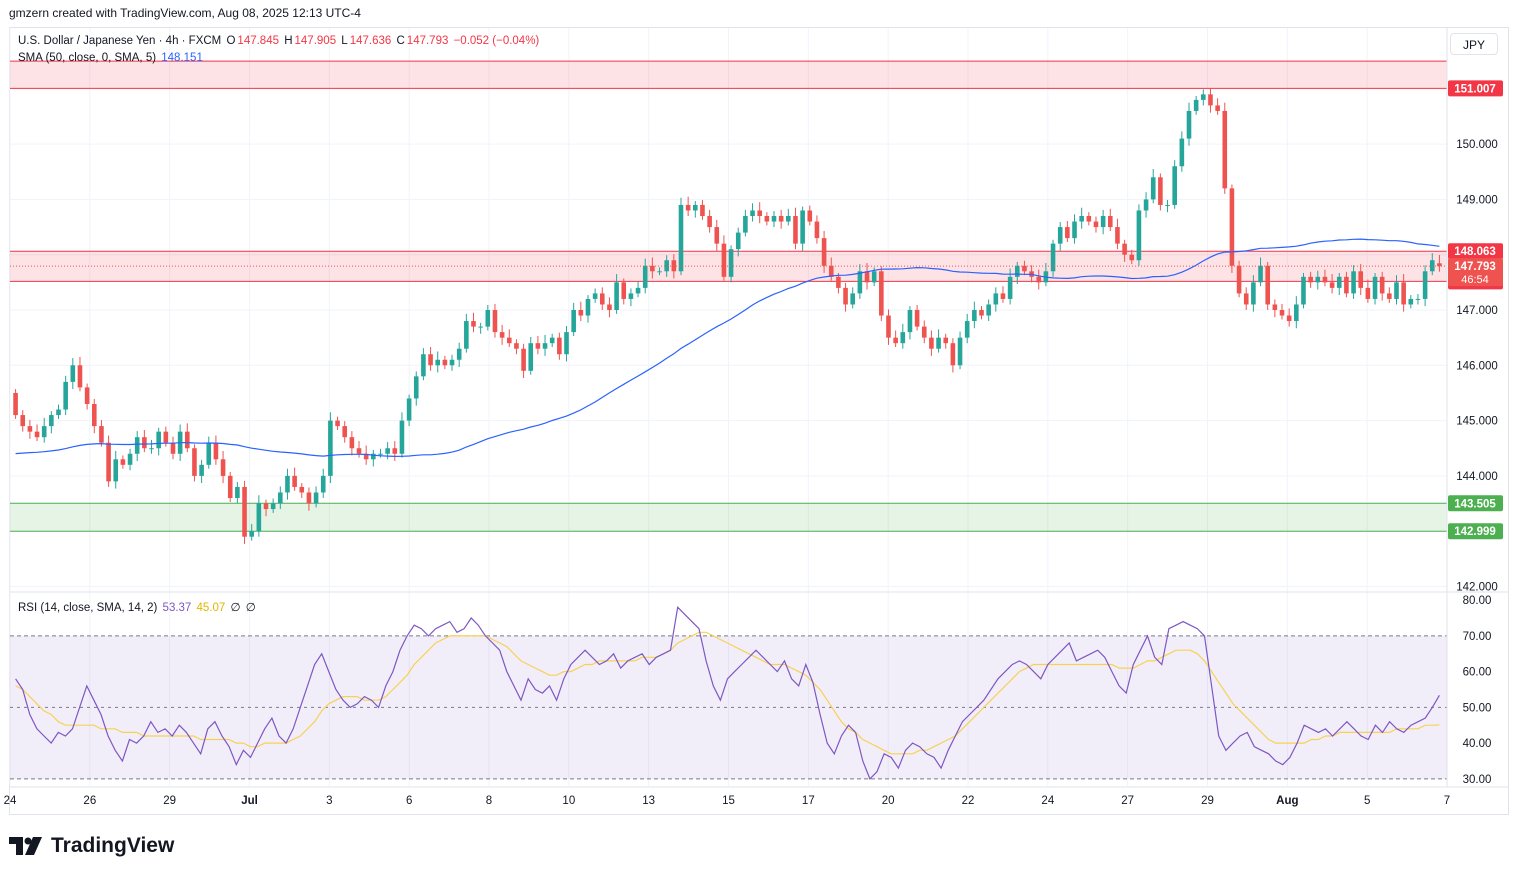 The image size is (1519, 875). I want to click on rsi-tick-label: 70.00, so click(1477, 637).